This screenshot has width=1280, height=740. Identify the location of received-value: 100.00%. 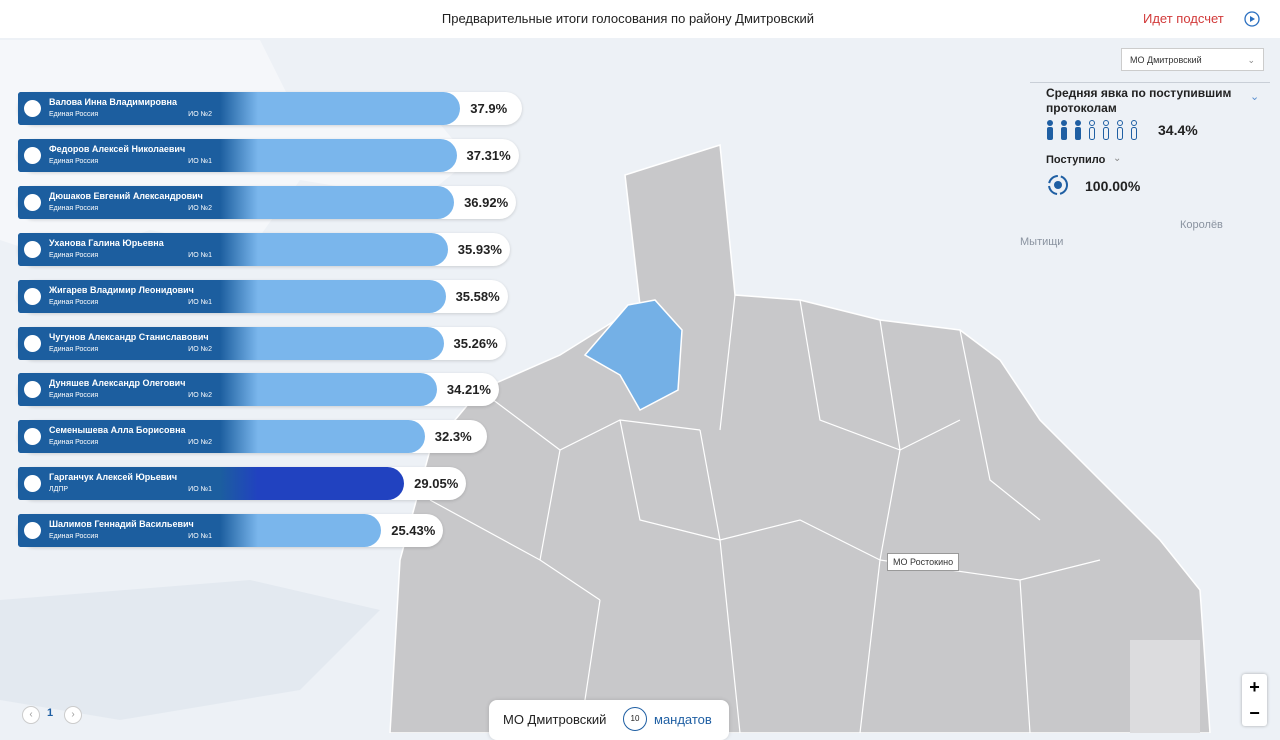
(1113, 186).